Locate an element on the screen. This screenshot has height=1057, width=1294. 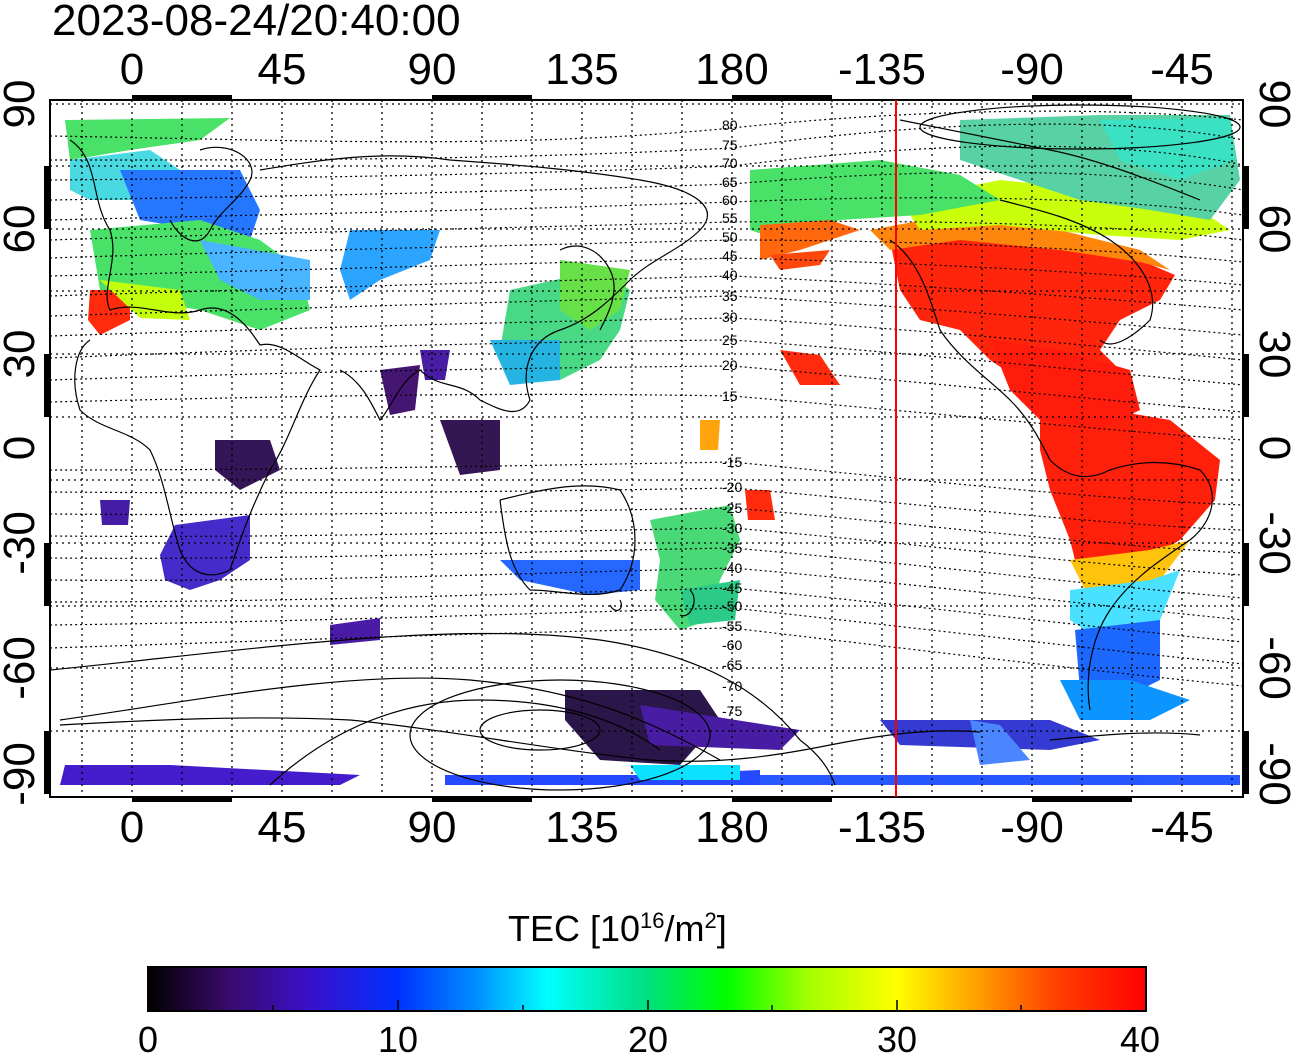
mlat-label: 65 is located at coordinates (730, 182).